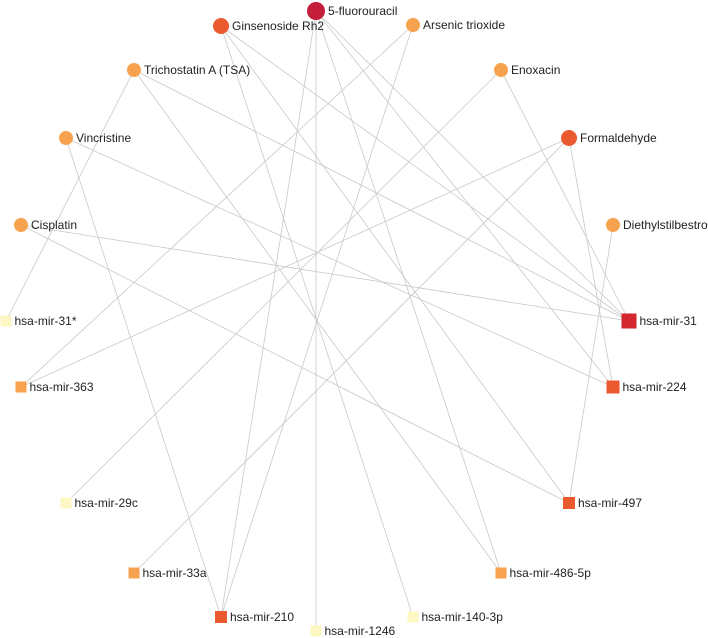  What do you see at coordinates (62, 387) in the screenshot?
I see `mirna-label-hsa-mir-363: hsa-mir-363` at bounding box center [62, 387].